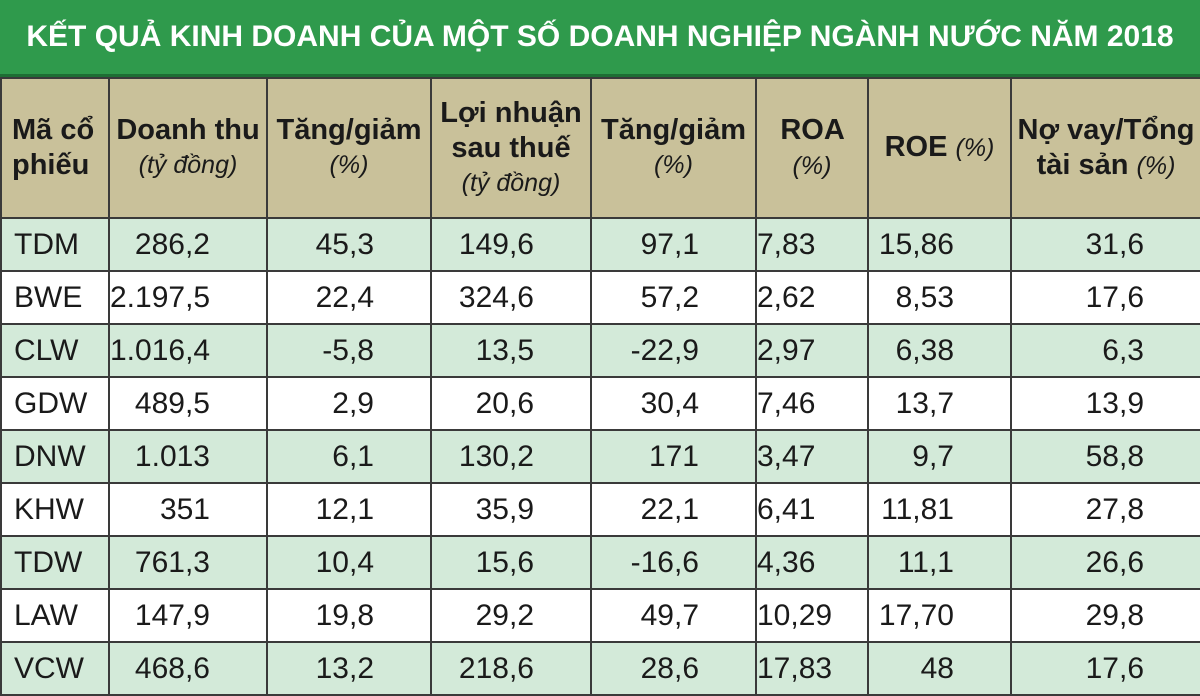 The image size is (1200, 696). What do you see at coordinates (673, 562) in the screenshot?
I see `cell-tang-giam-loi-nhuan: -16,6` at bounding box center [673, 562].